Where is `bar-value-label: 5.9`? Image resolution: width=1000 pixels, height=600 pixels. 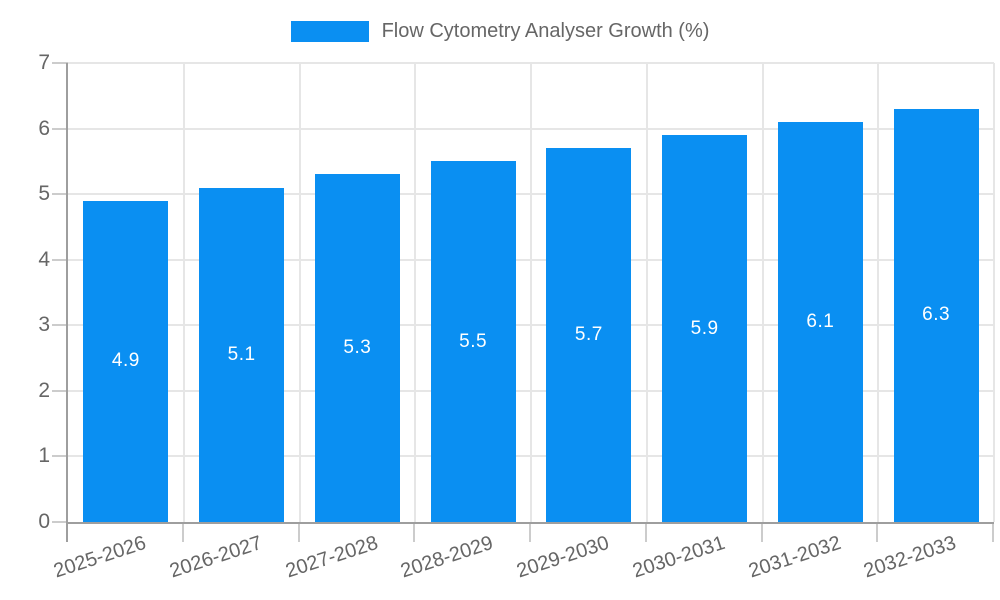
bar-value-label: 5.9 is located at coordinates (704, 328).